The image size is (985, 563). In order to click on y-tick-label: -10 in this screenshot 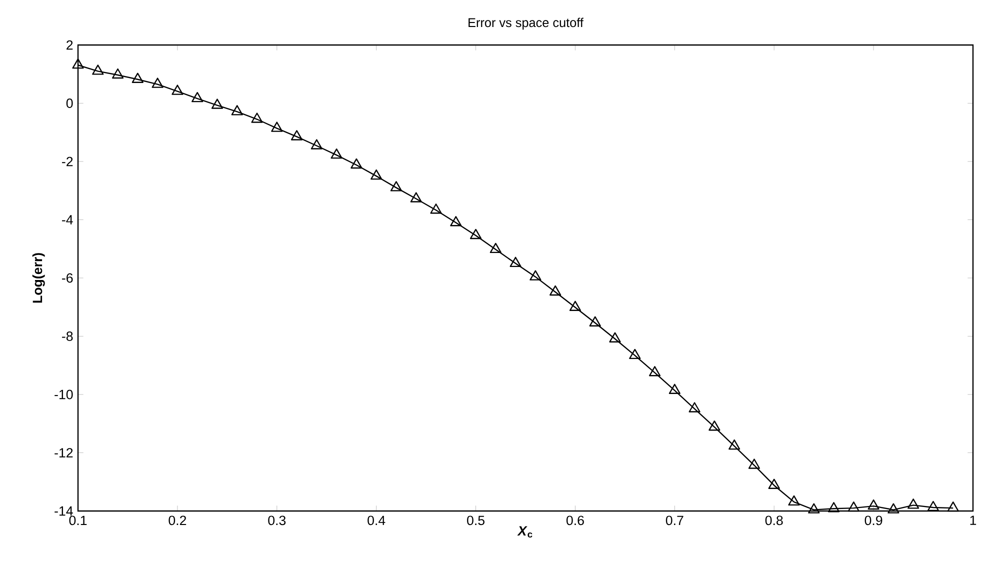, I will do `click(63, 395)`.